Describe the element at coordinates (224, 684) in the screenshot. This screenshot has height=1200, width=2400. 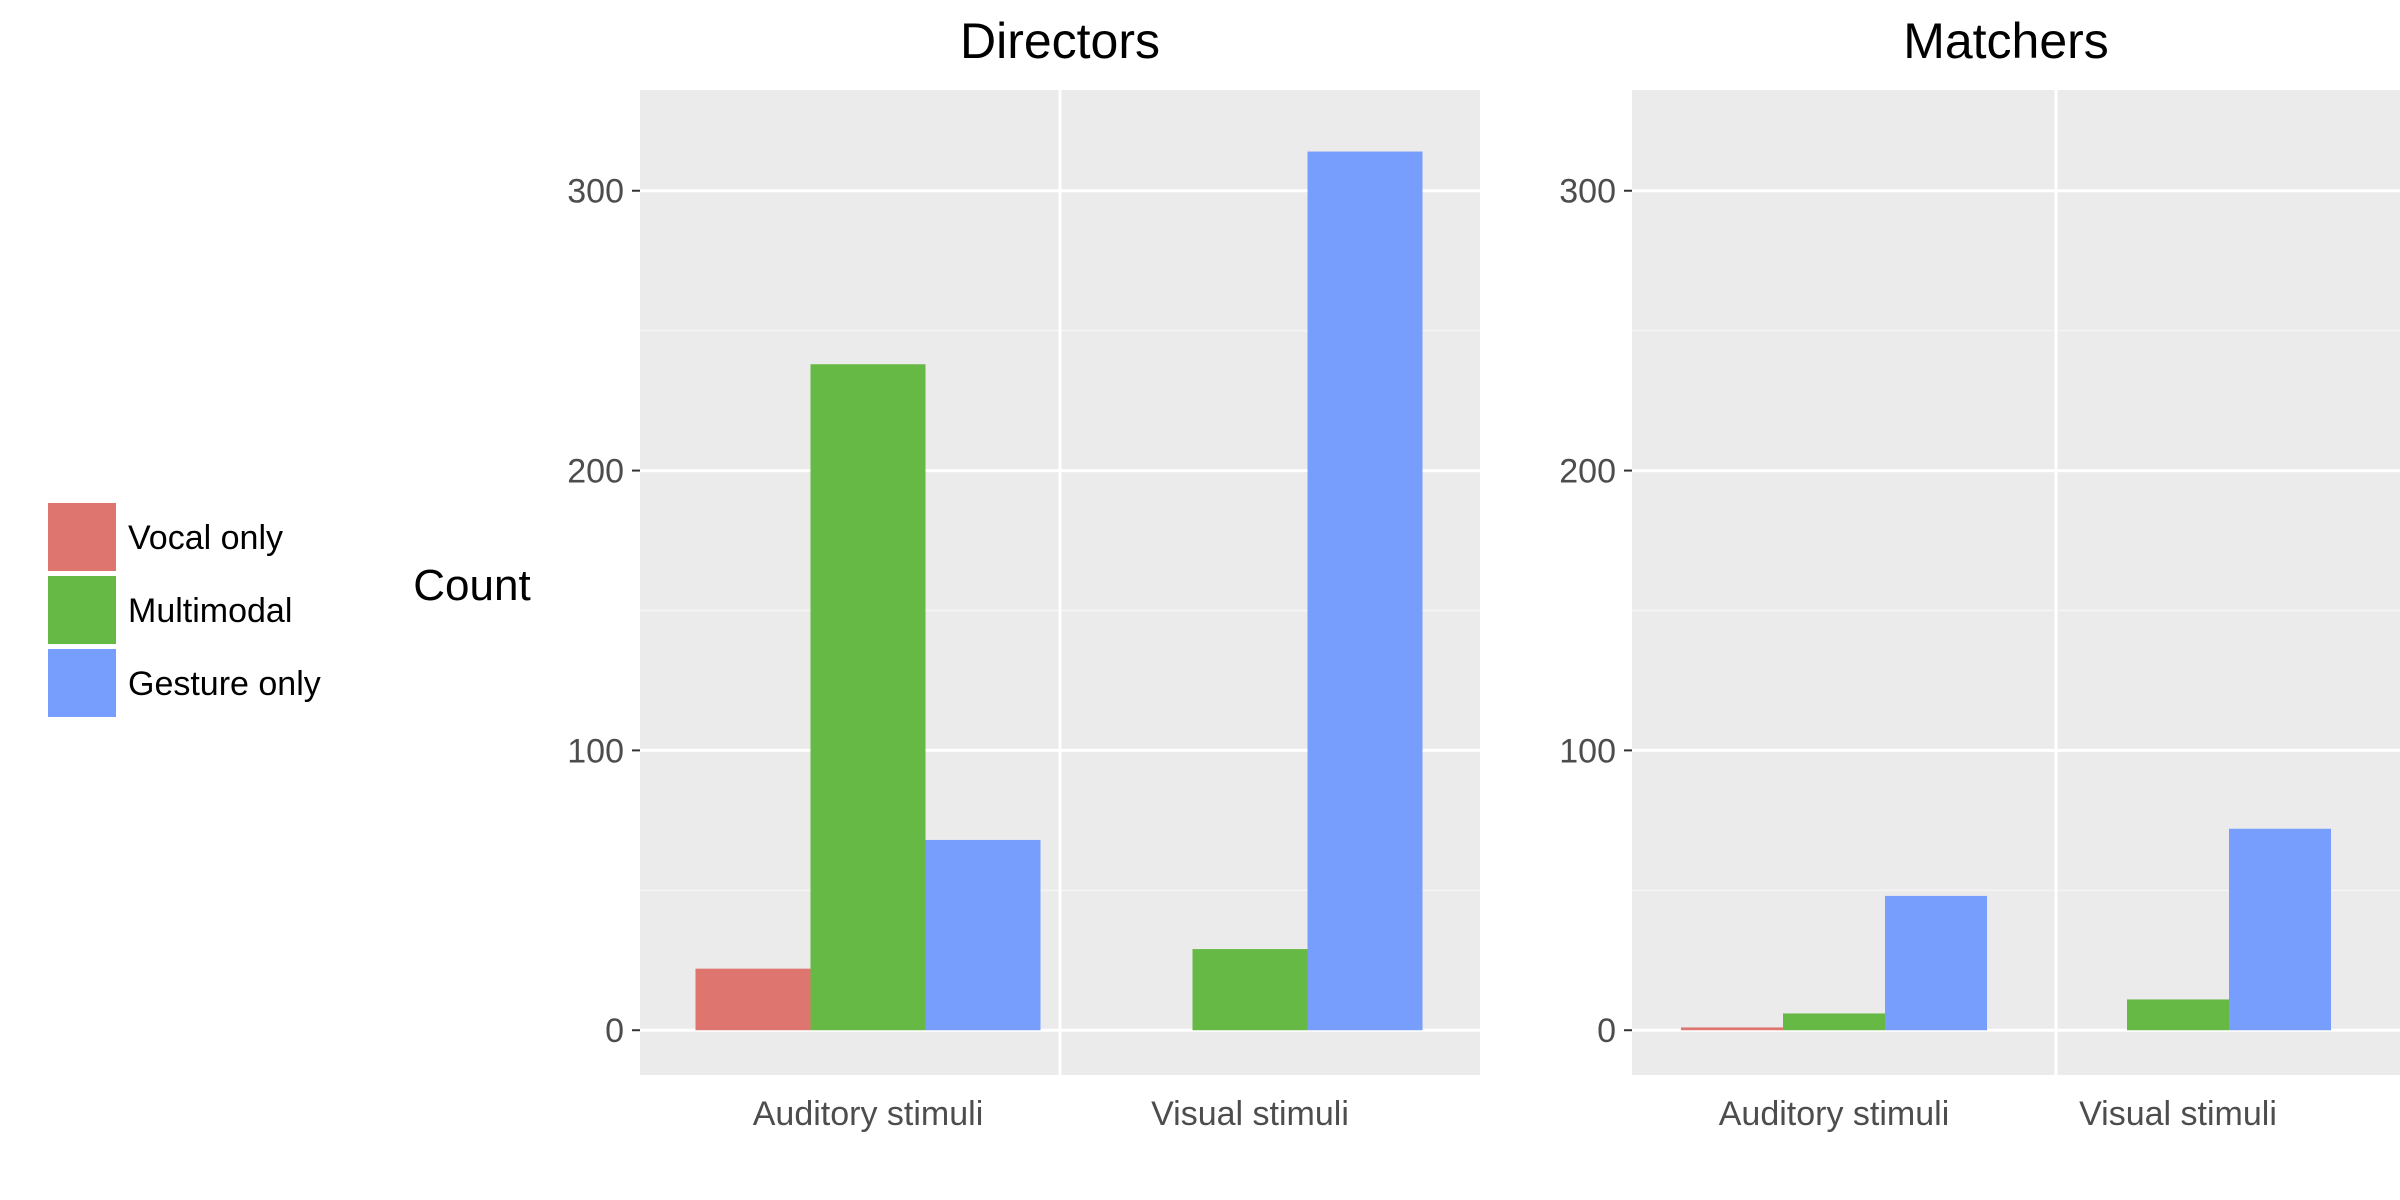
I see `legend-label-gesture-only: Gesture only` at that location.